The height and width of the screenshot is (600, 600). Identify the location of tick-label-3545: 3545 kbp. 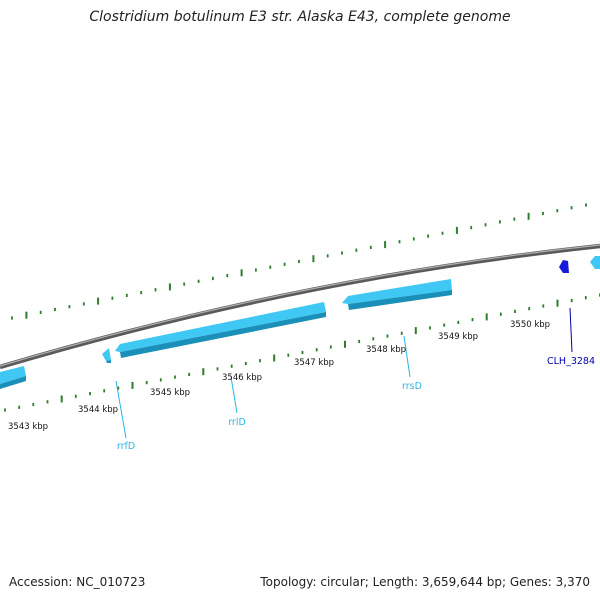
(170, 393).